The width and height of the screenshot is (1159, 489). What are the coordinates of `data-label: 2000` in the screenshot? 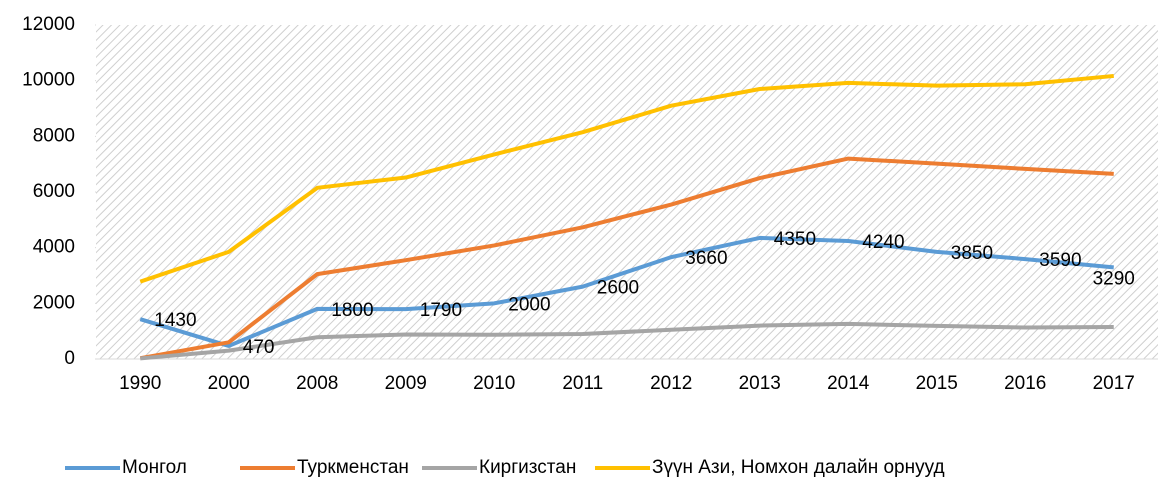 It's located at (529, 304).